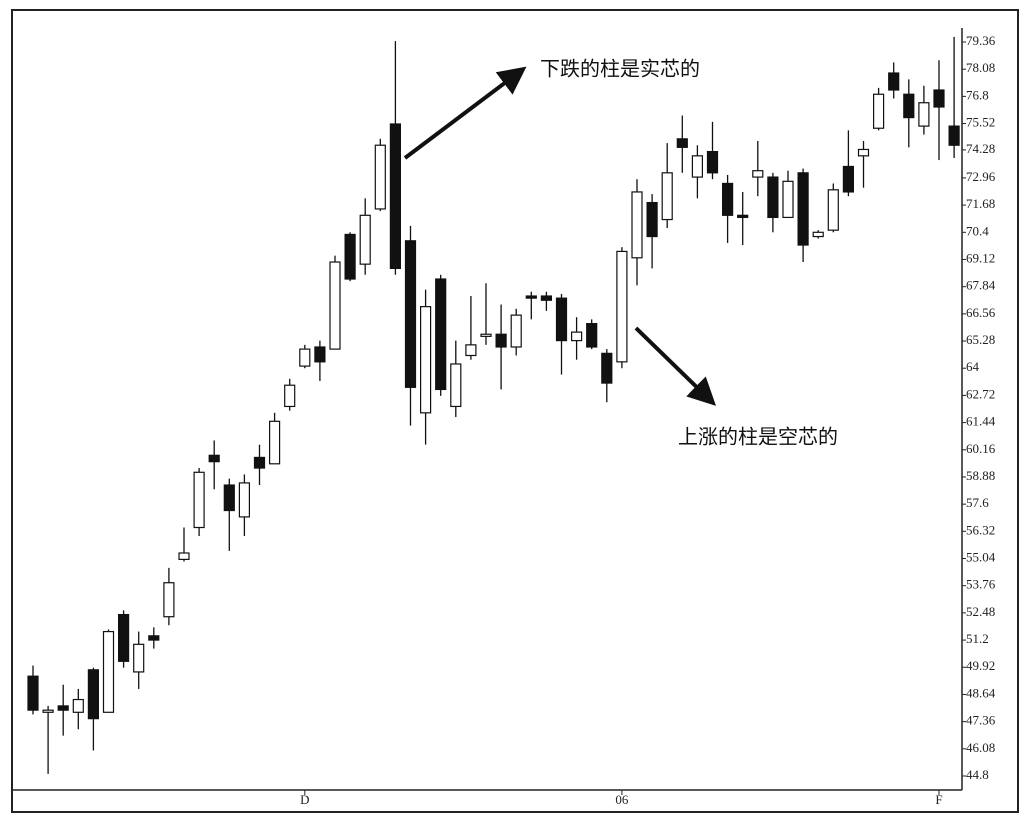  Describe the element at coordinates (758, 437) in the screenshot. I see `annotation: 上涨的柱是空芯的` at that location.